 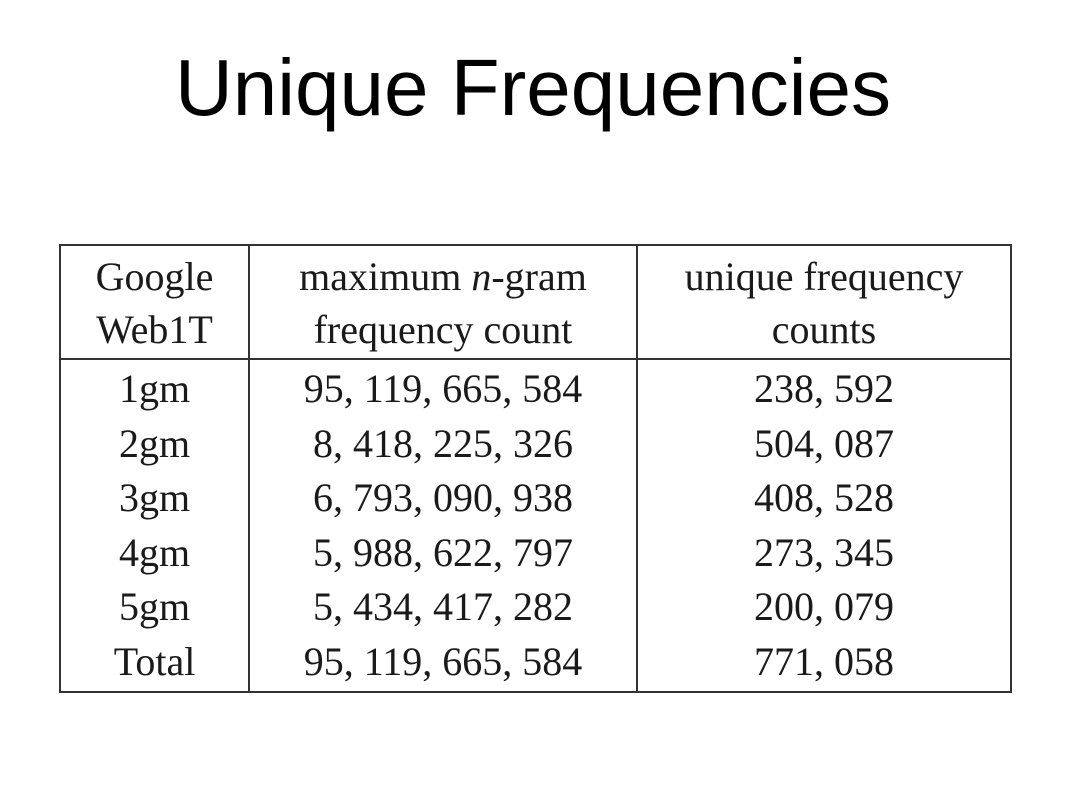 I want to click on unique-counts-cell: 238, 592, so click(x=824, y=388).